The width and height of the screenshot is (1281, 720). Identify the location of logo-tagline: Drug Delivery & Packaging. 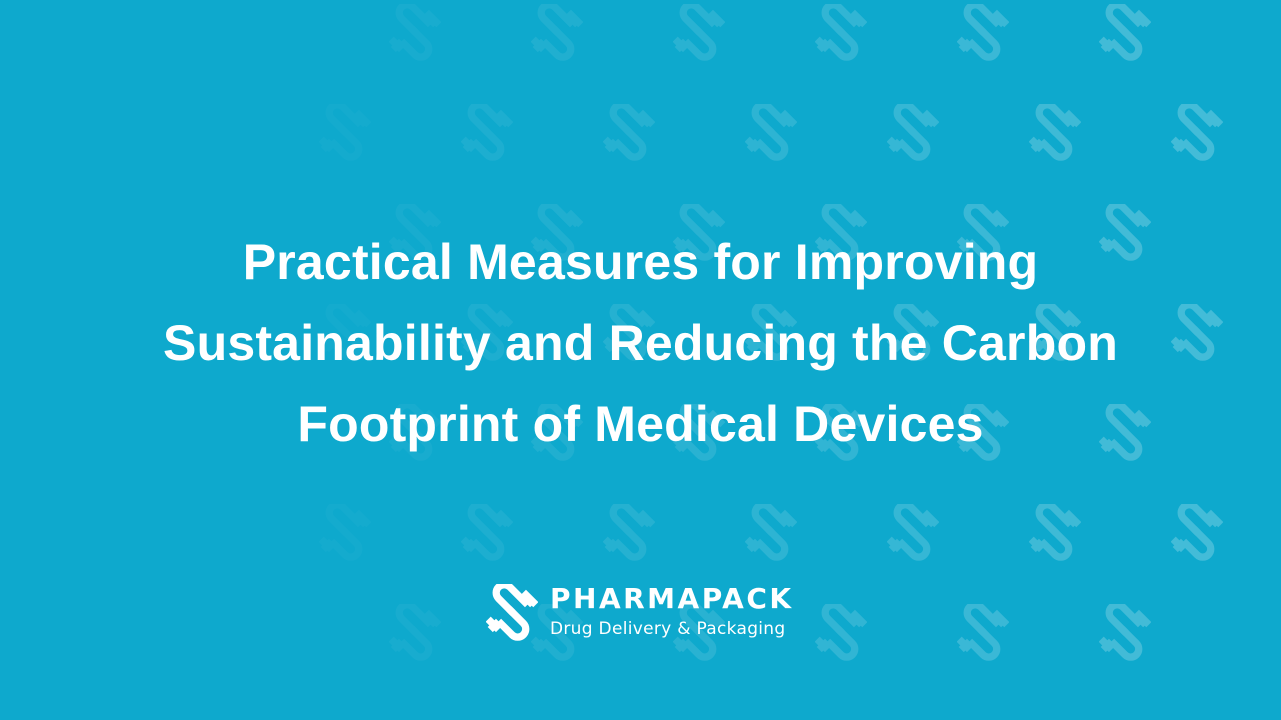
(668, 629).